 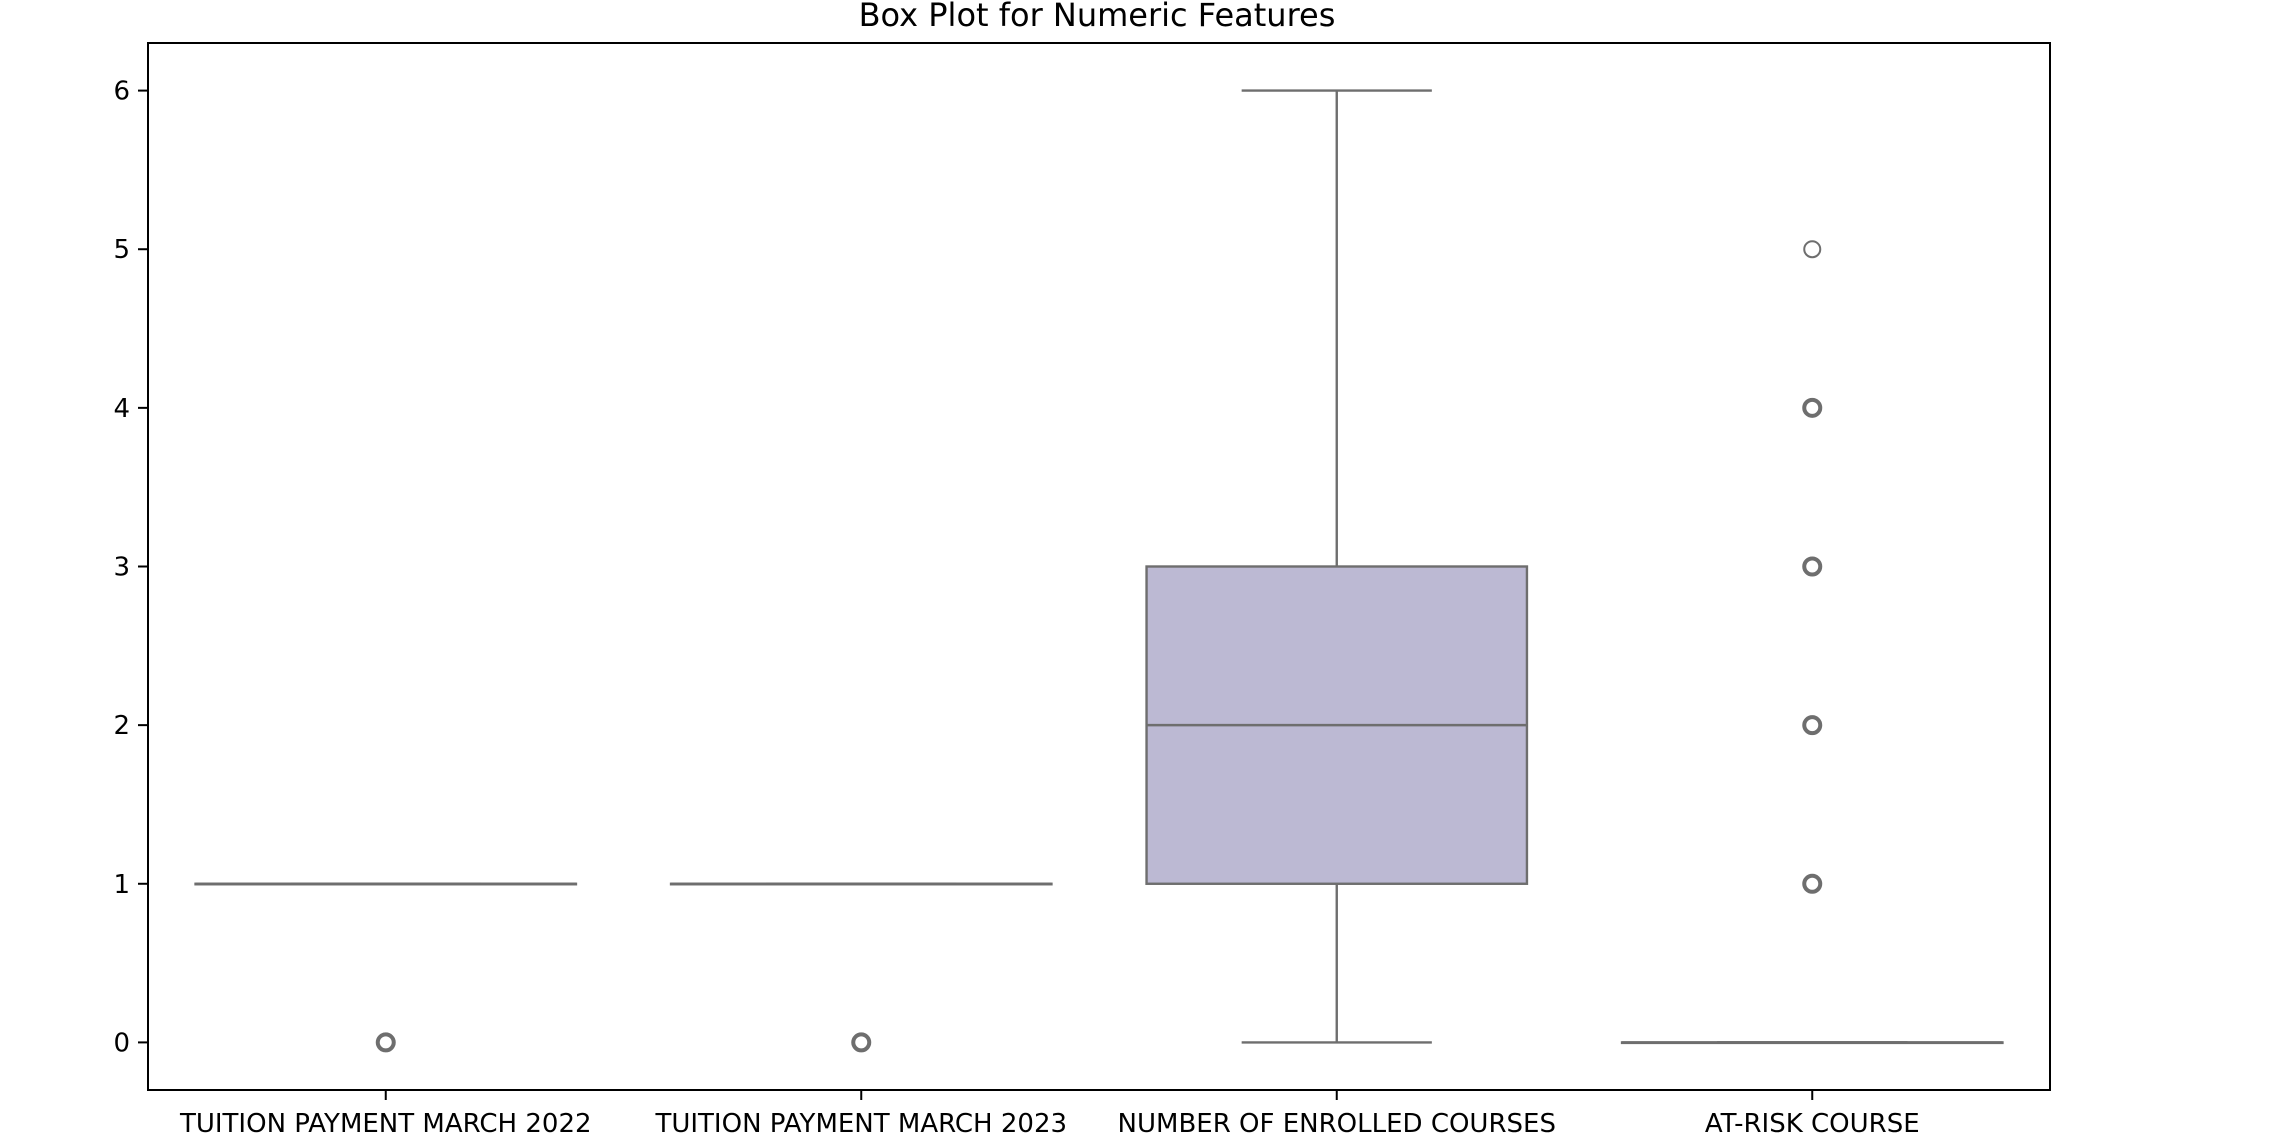 I want to click on chart-title: Box Plot for Numeric Features, so click(x=1097, y=17).